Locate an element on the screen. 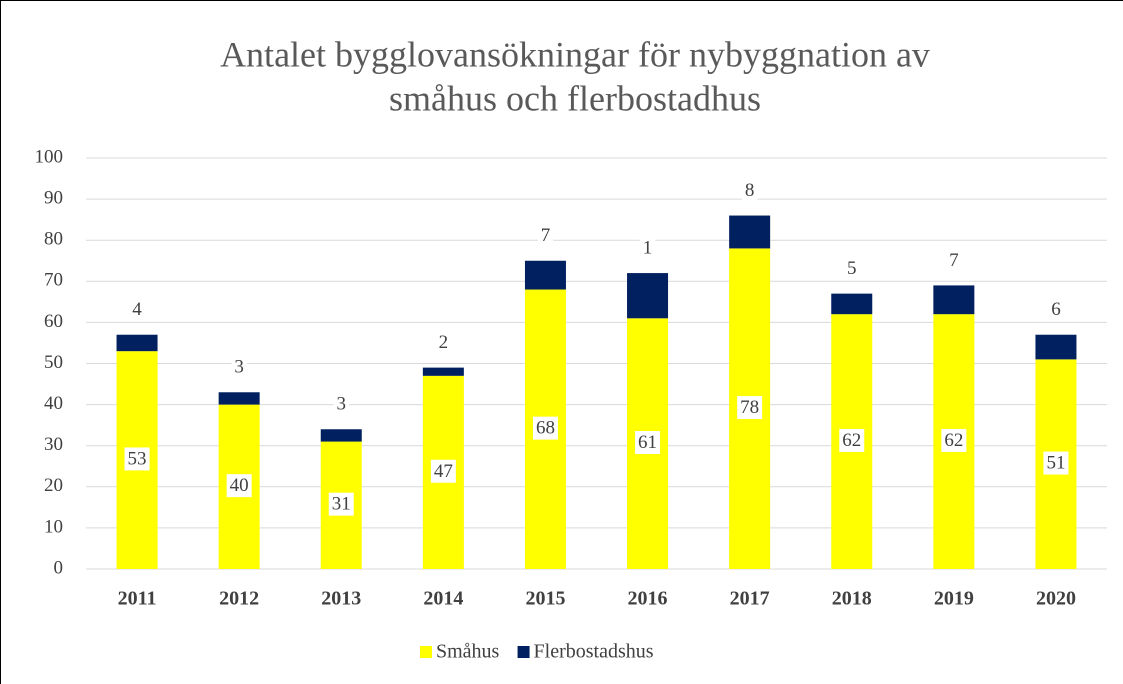 This screenshot has height=684, width=1123. legend-label: Flerbostadshus is located at coordinates (594, 652).